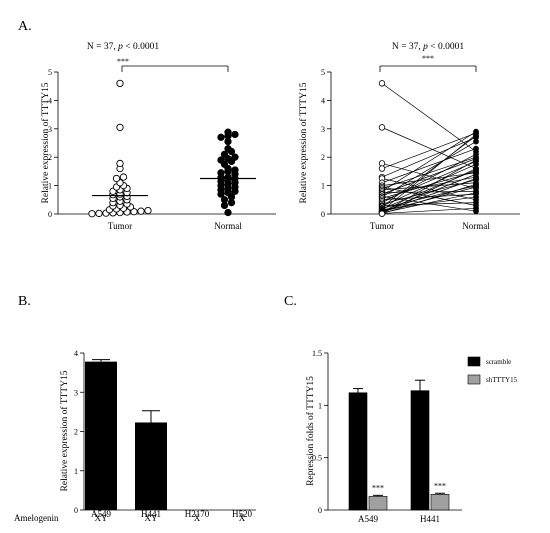 Image resolution: width=550 pixels, height=533 pixels. Describe the element at coordinates (50, 186) in the screenshot. I see `a1-y-tick-label: 1` at that location.